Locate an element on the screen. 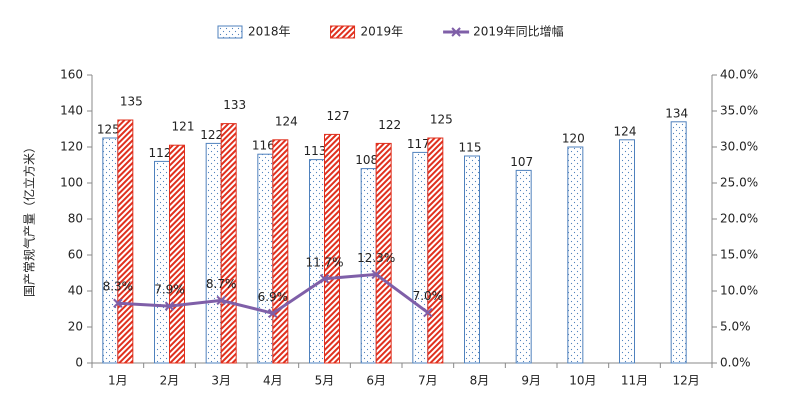  y-axis-label: 国产常规气产量（亿立方米） is located at coordinates (29, 219).